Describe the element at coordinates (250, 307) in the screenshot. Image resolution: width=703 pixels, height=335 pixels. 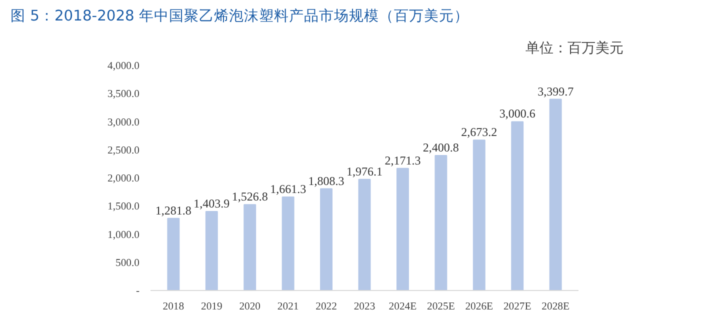
I see `x-tick-label: 2020` at that location.